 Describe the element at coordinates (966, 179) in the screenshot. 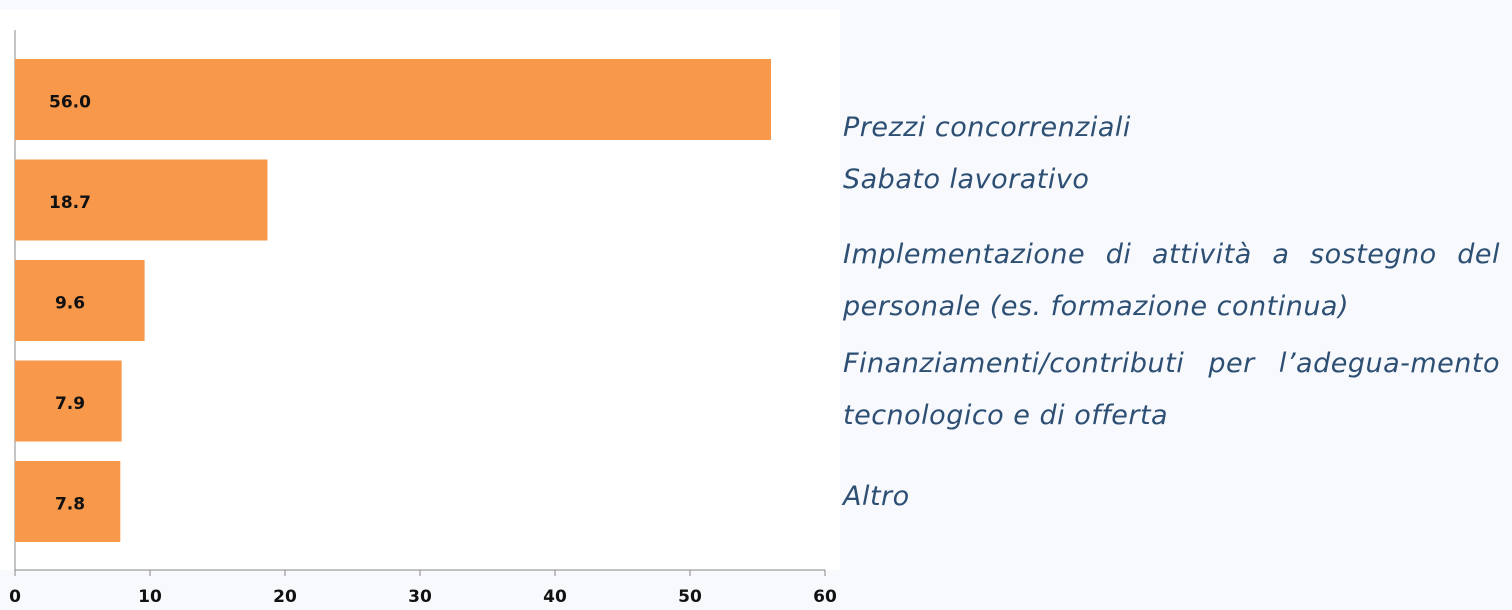

I see `category-label: Sabato lavorativo` at that location.